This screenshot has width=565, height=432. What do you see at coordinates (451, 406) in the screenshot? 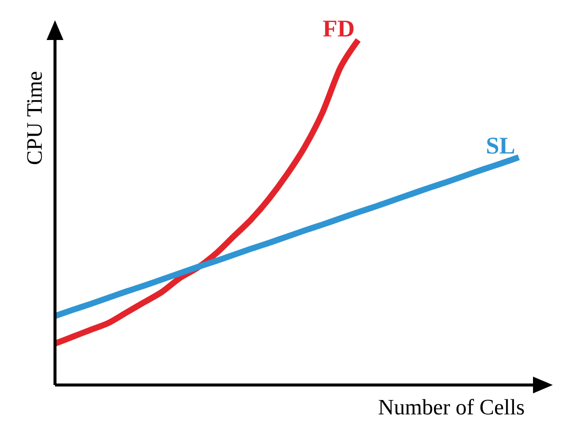
I see `x-axis-title: Number of Cells` at bounding box center [451, 406].